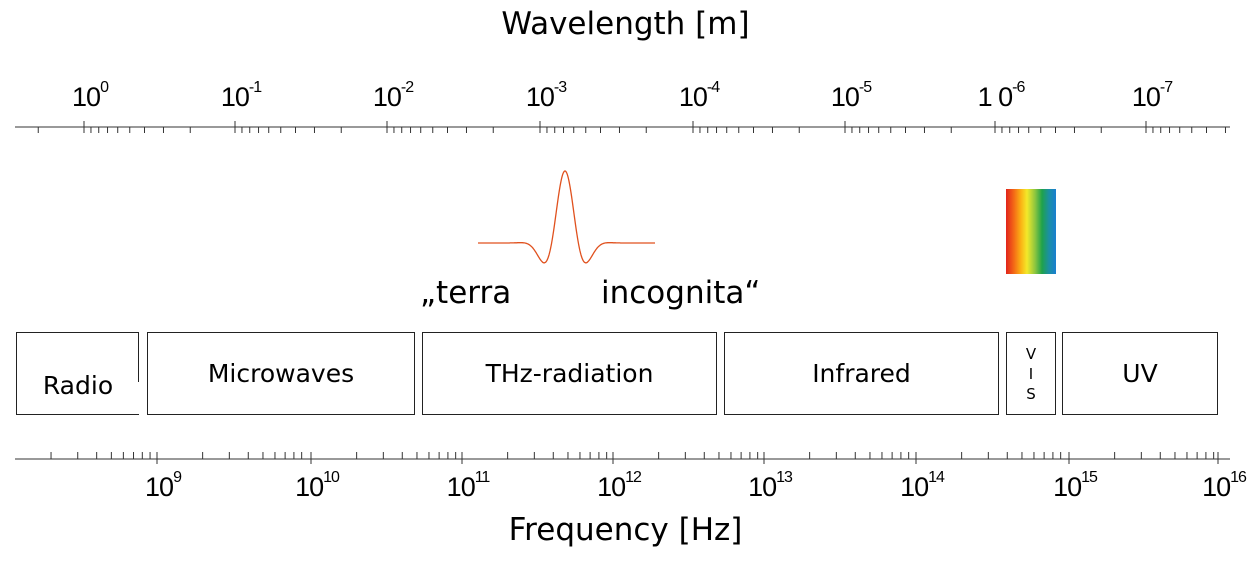 This screenshot has height=566, width=1251. Describe the element at coordinates (466, 293) in the screenshot. I see `terra-incognita-label-left: „terra` at that location.